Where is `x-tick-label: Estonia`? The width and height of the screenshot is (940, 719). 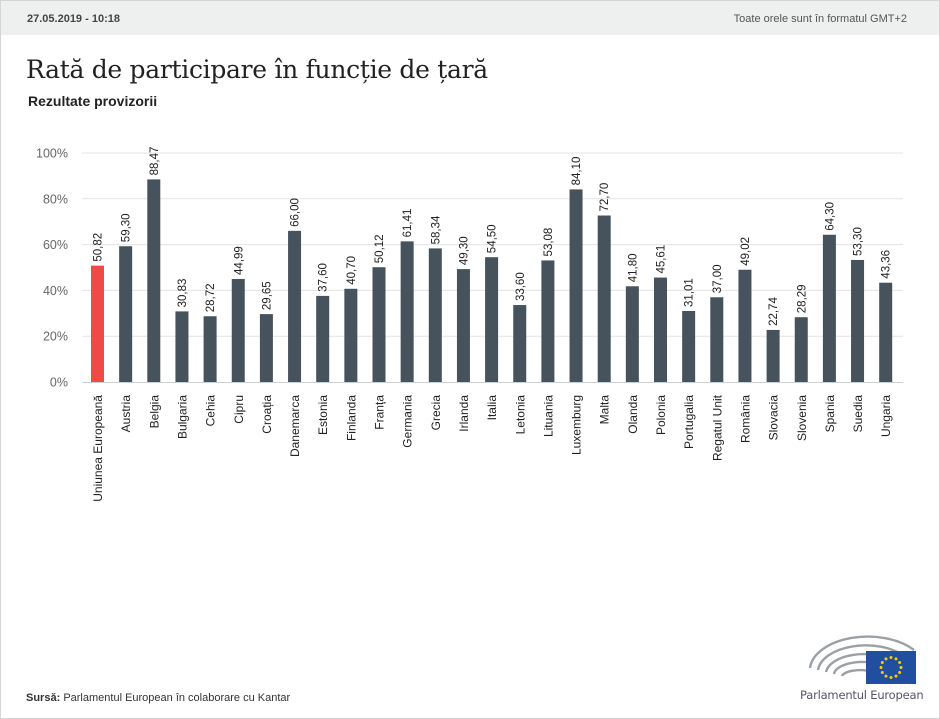
x-tick-label: Estonia is located at coordinates (323, 415).